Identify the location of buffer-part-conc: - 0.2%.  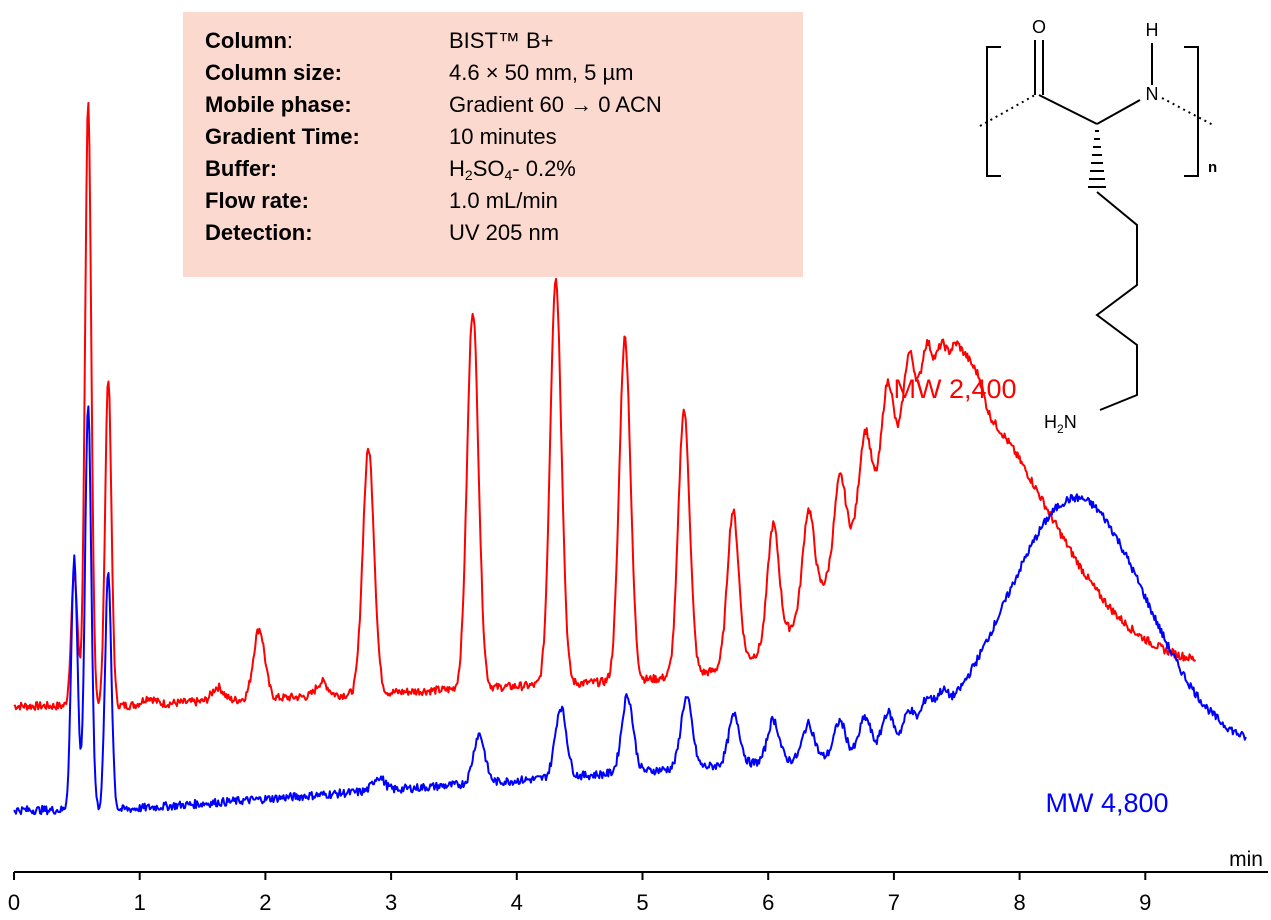
(544, 168).